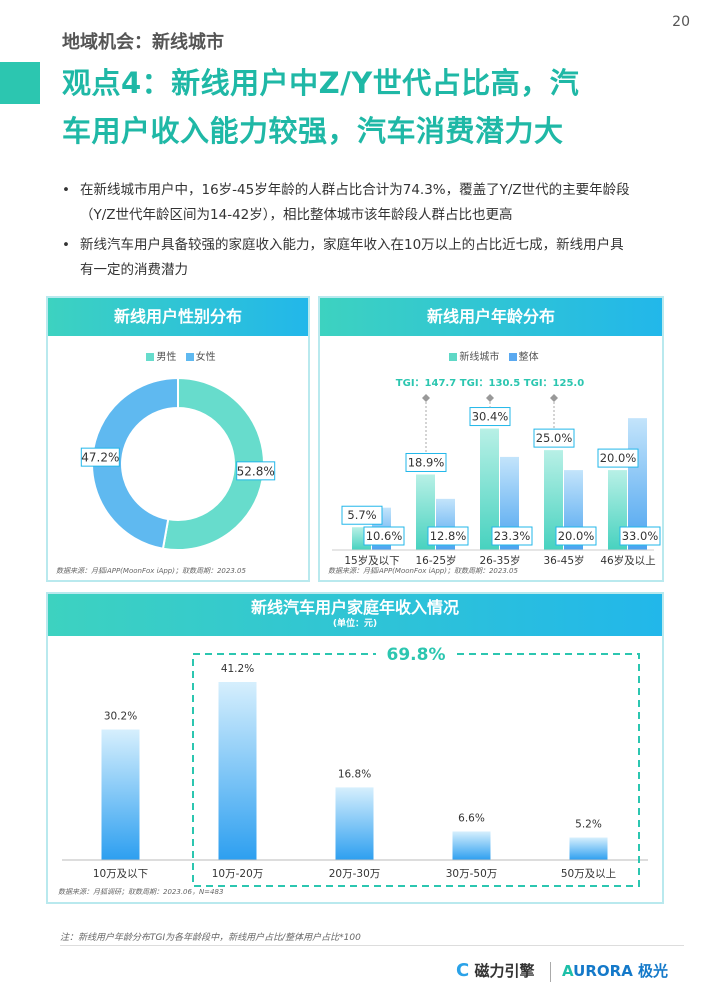  Describe the element at coordinates (491, 317) in the screenshot. I see `age-chart-title: 新线用户年龄分布` at that location.